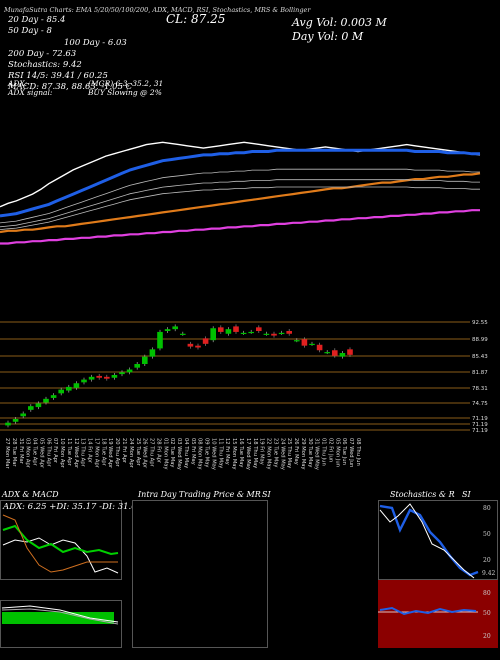 This screenshot has width=500, height=660. Describe the element at coordinates (428, 611) in the screenshot. I see `rsi-line` at that location.